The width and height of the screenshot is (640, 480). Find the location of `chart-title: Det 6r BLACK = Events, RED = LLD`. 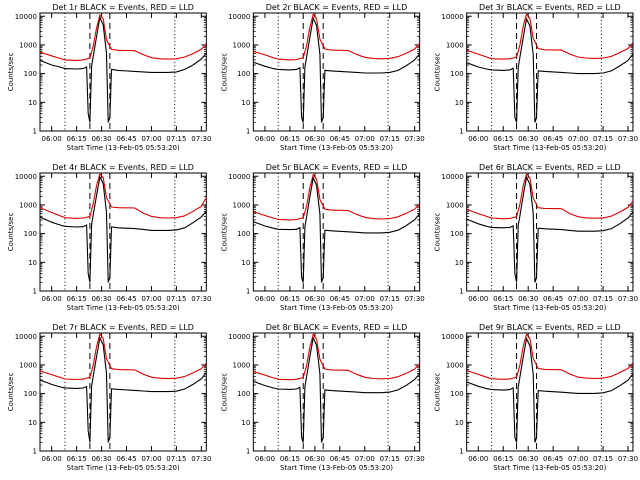

chart-title: Det 6r BLACK = Events, RED = LLD is located at coordinates (550, 167).